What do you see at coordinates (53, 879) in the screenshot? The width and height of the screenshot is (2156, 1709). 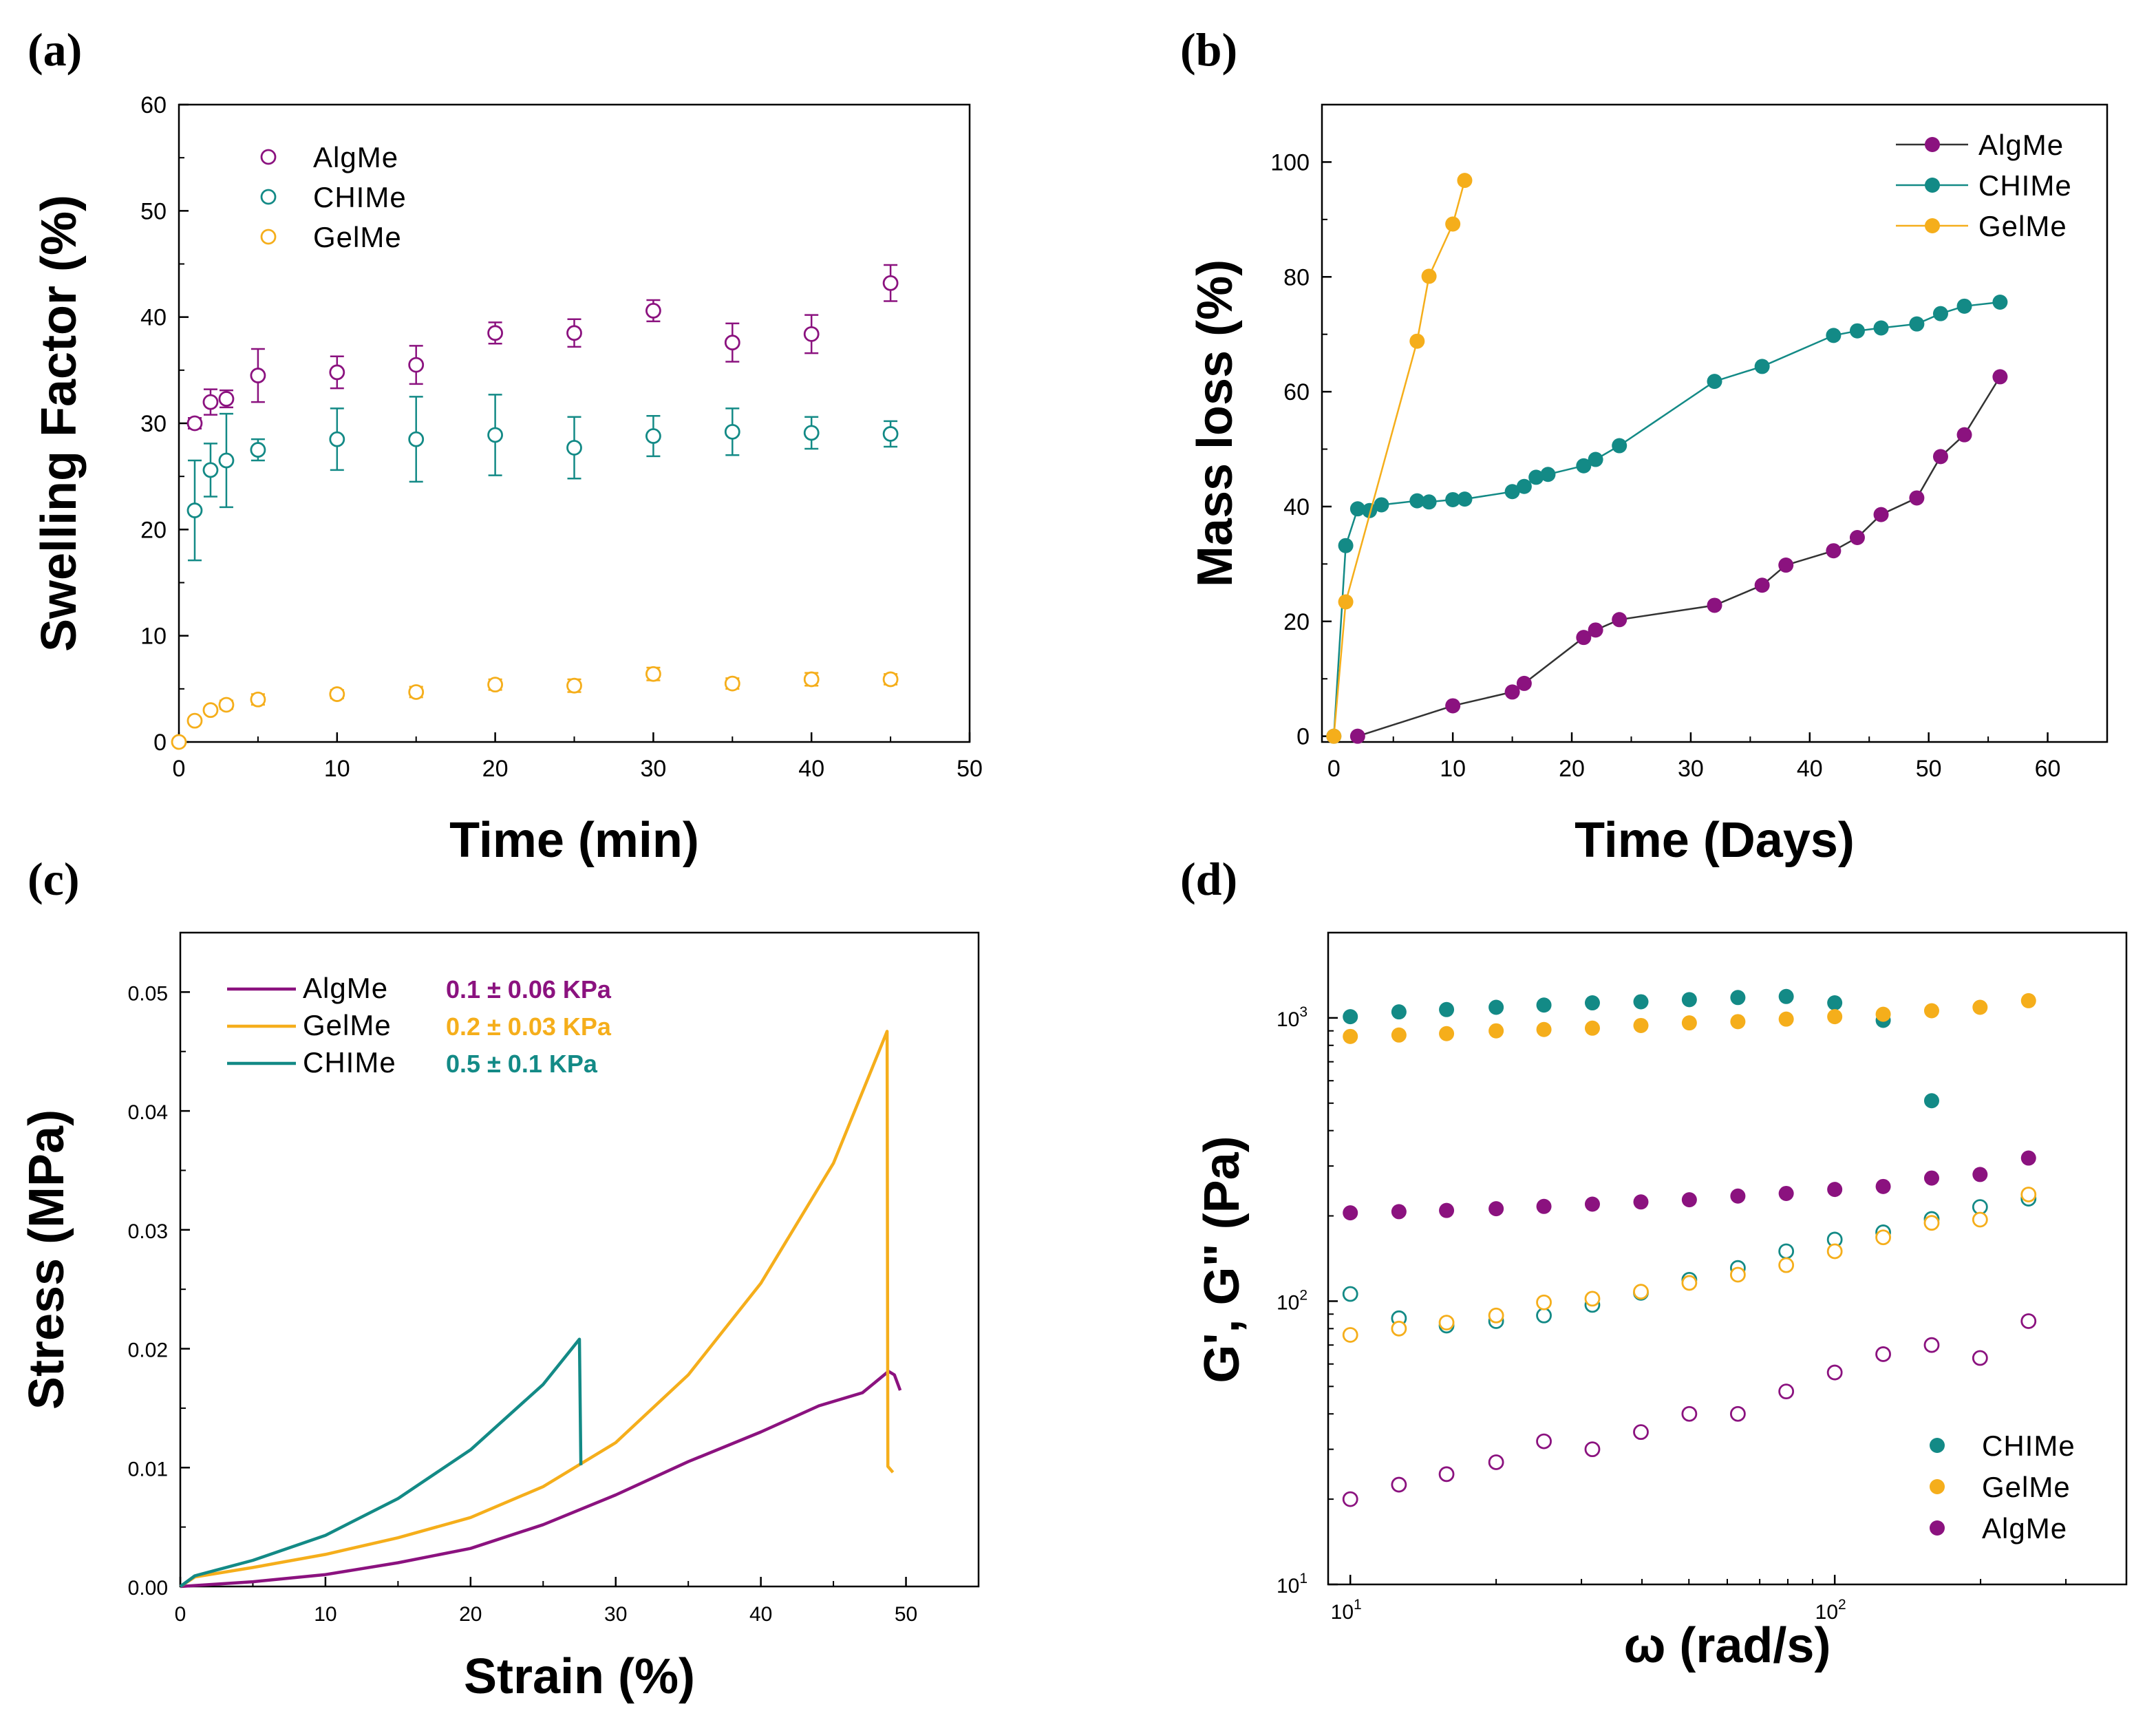 I see `panel-label: (c)` at bounding box center [53, 879].